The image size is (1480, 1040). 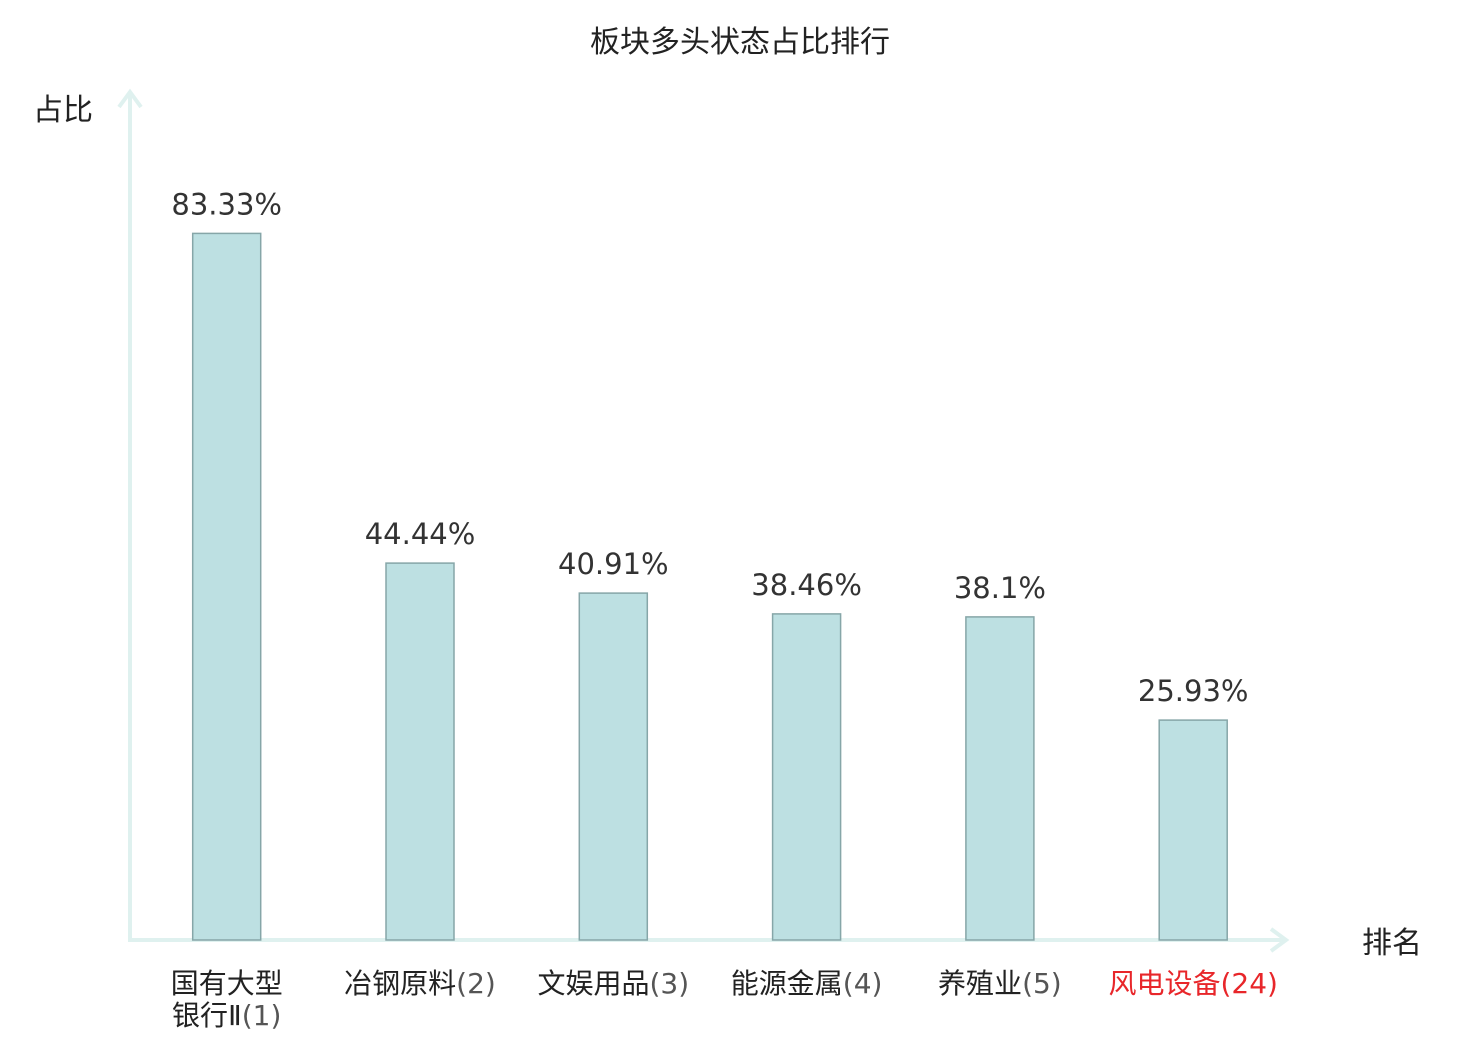 What do you see at coordinates (262, 1015) in the screenshot?
I see `x-tick-label-rank: (1)` at bounding box center [262, 1015].